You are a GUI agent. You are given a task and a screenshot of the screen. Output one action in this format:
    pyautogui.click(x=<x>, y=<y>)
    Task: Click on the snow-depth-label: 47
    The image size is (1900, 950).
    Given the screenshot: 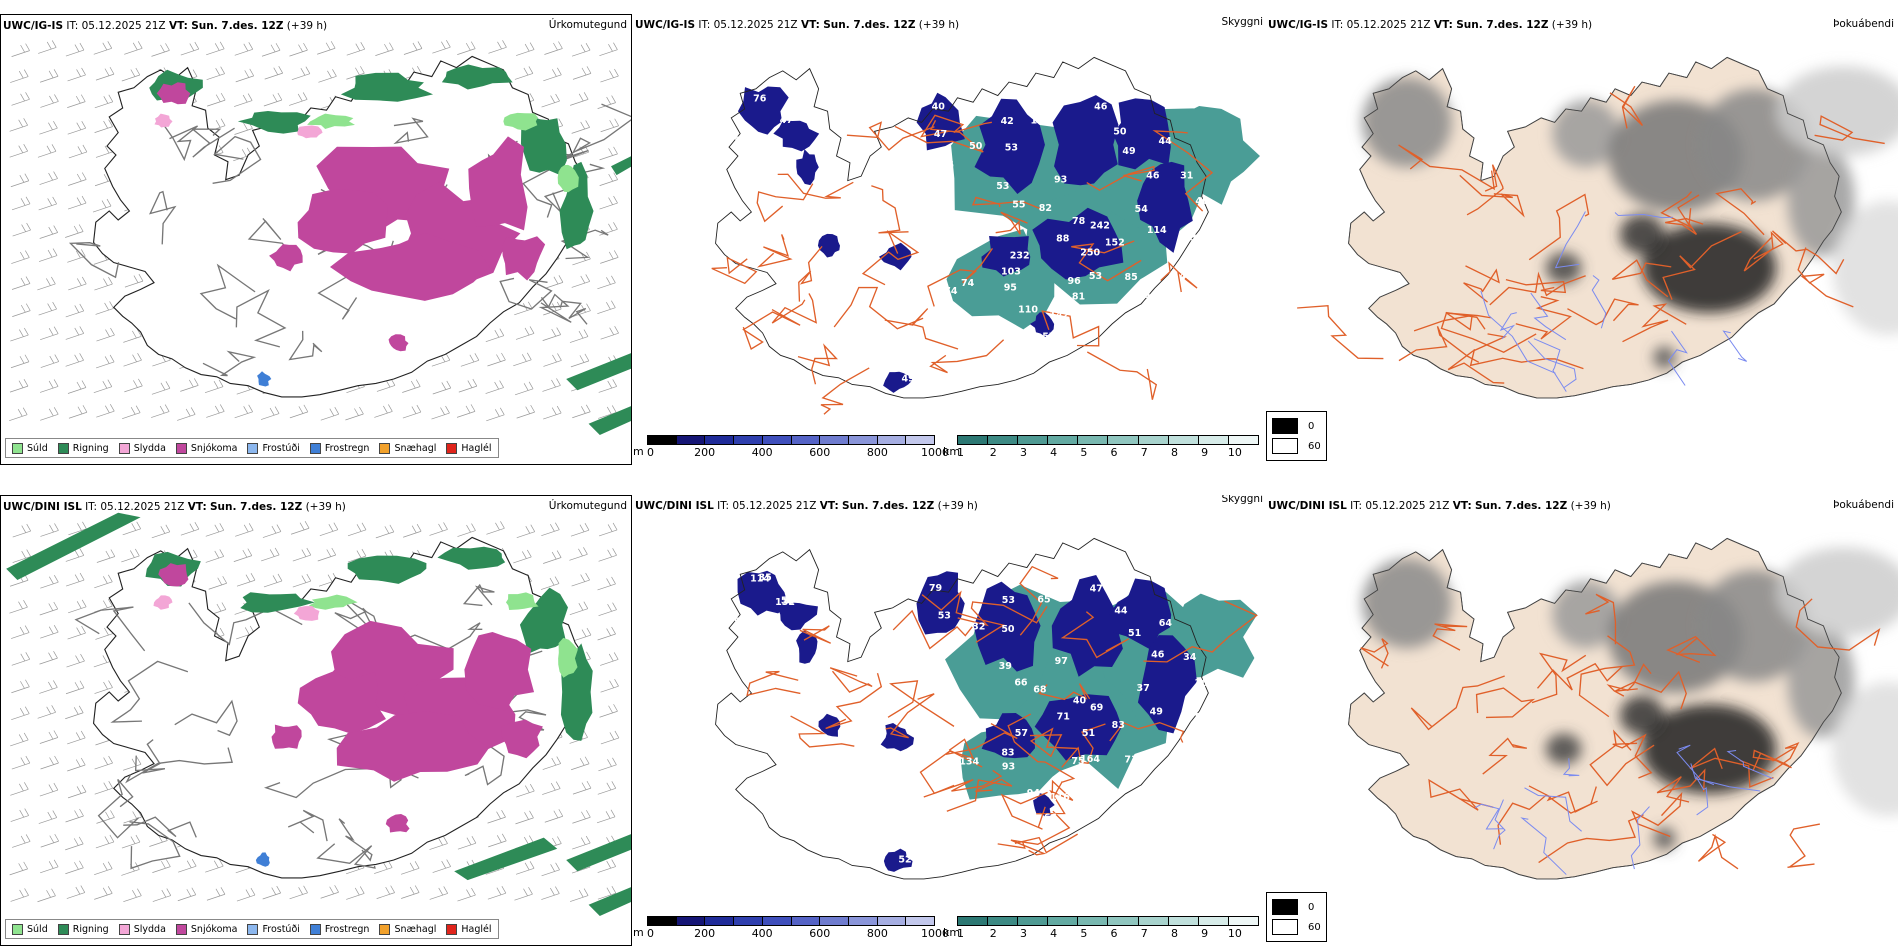 What is the action you would take?
    pyautogui.click(x=786, y=120)
    